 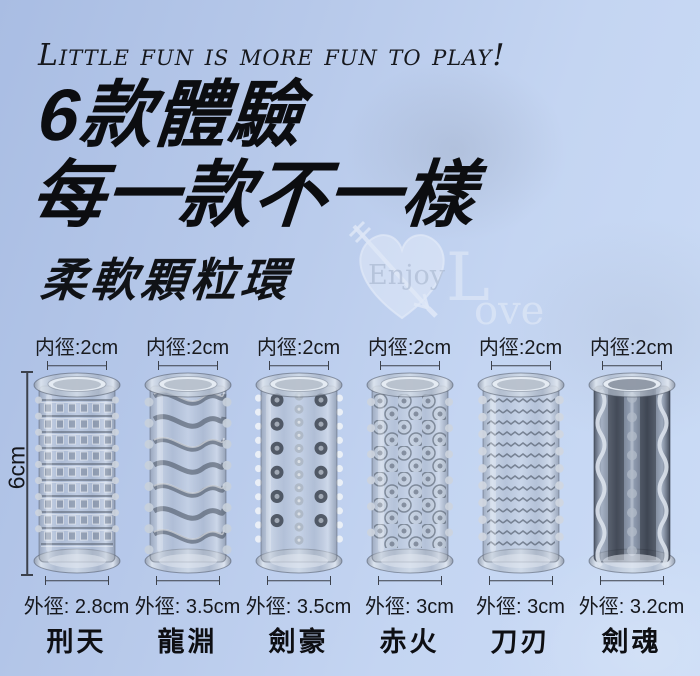 I want to click on heading-line-1: 6款體驗, so click(x=170, y=115).